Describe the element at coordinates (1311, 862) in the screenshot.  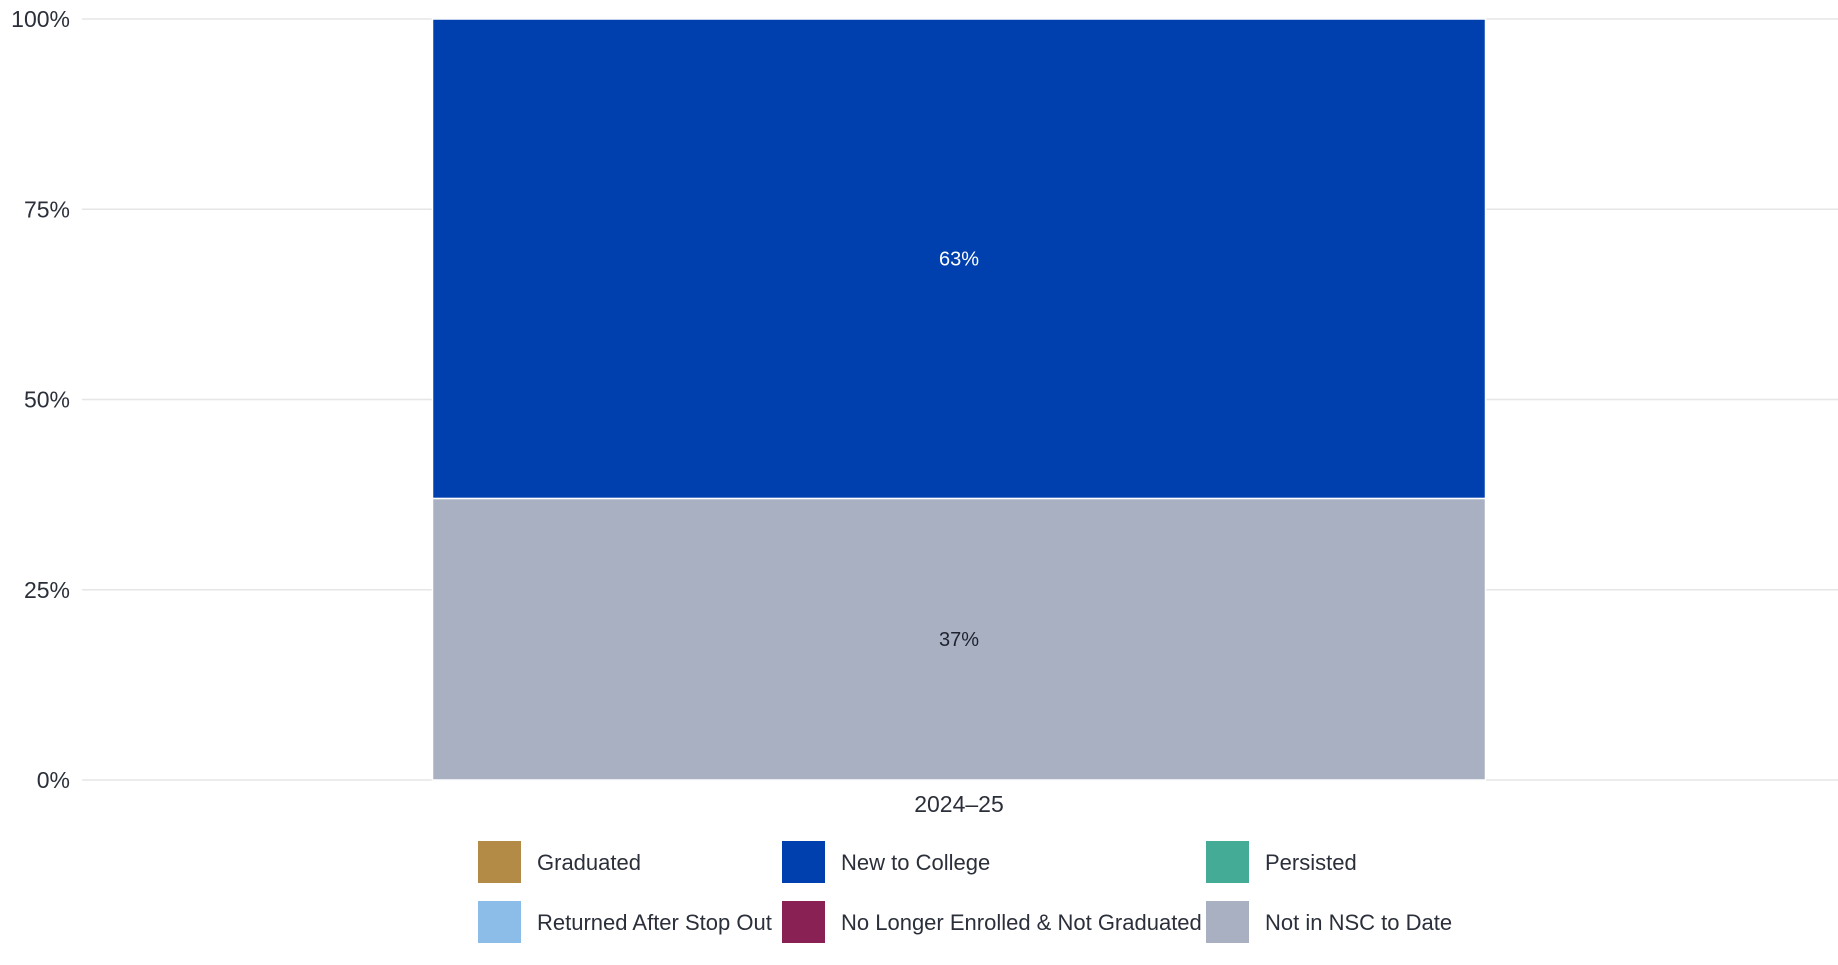
I see `legend-label-persisted: Persisted` at that location.